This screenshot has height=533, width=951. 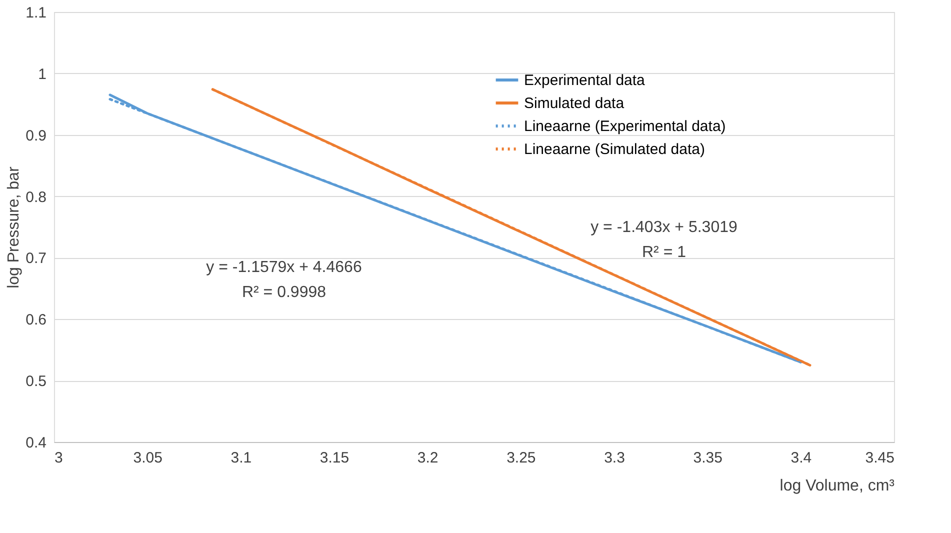 I want to click on annotation: R² = 1, so click(x=664, y=252).